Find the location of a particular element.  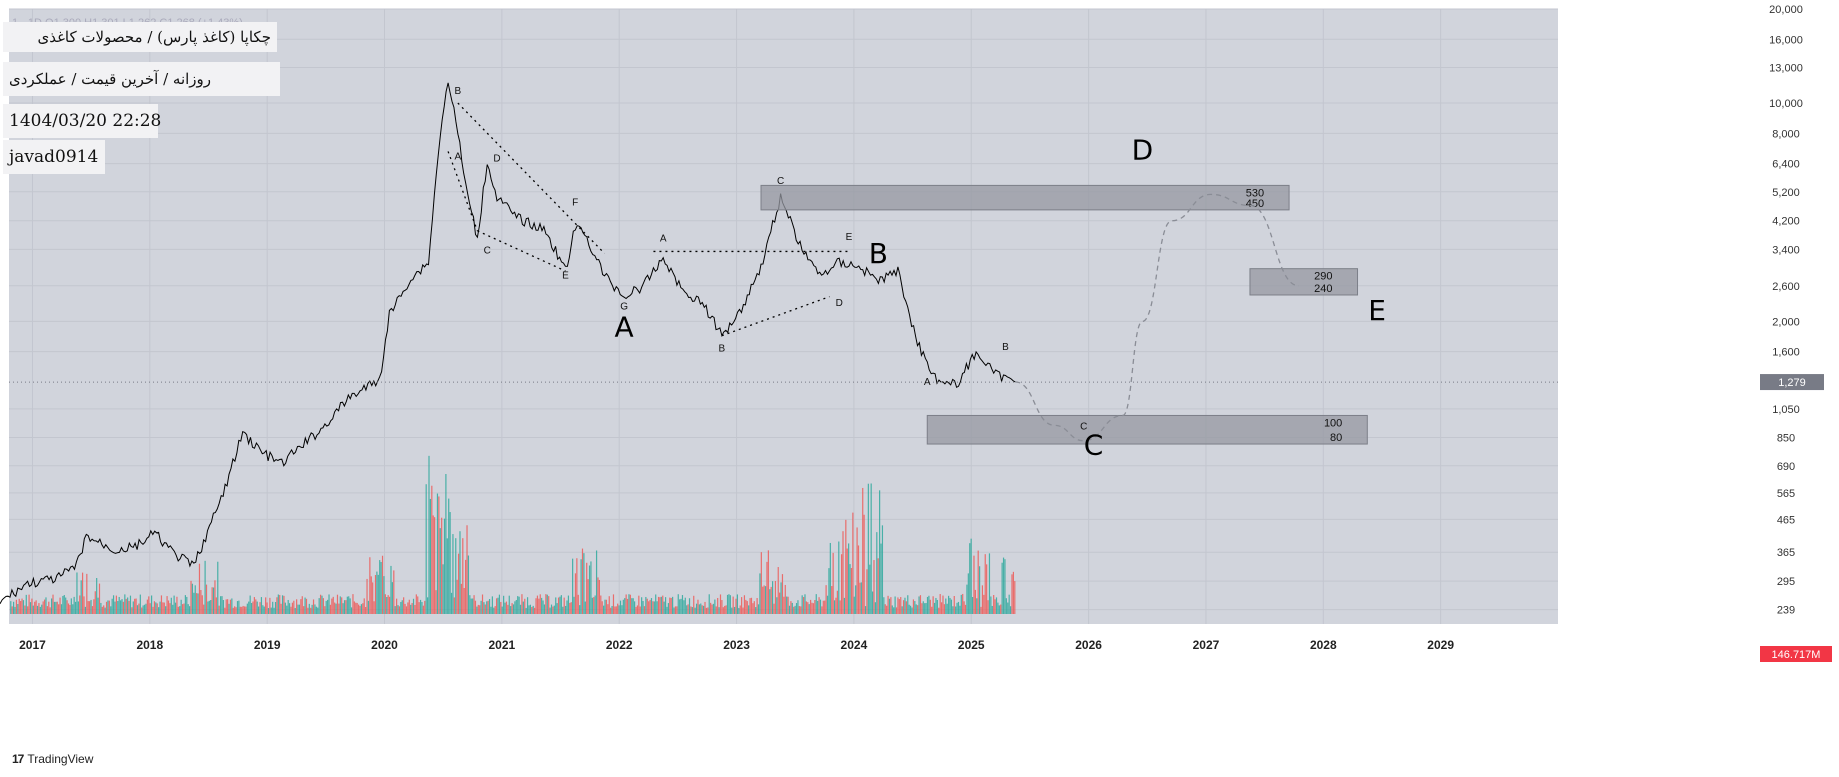

wave-label-major: C is located at coordinates (1094, 444).